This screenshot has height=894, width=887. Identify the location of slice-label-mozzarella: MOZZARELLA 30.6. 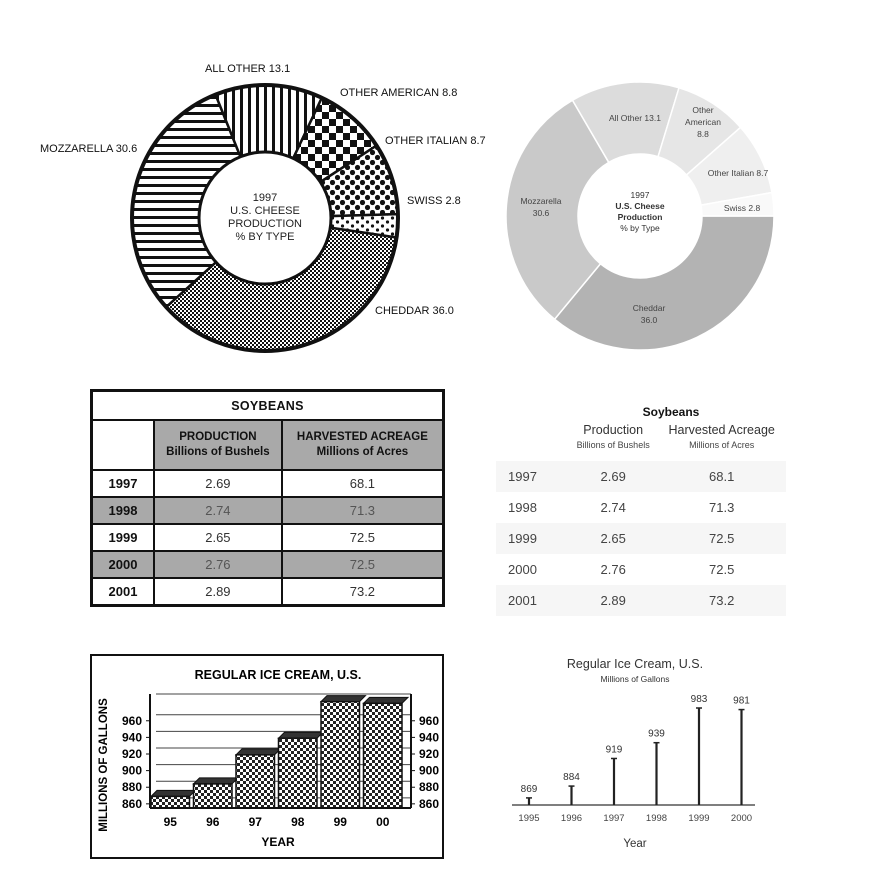
(88, 149).